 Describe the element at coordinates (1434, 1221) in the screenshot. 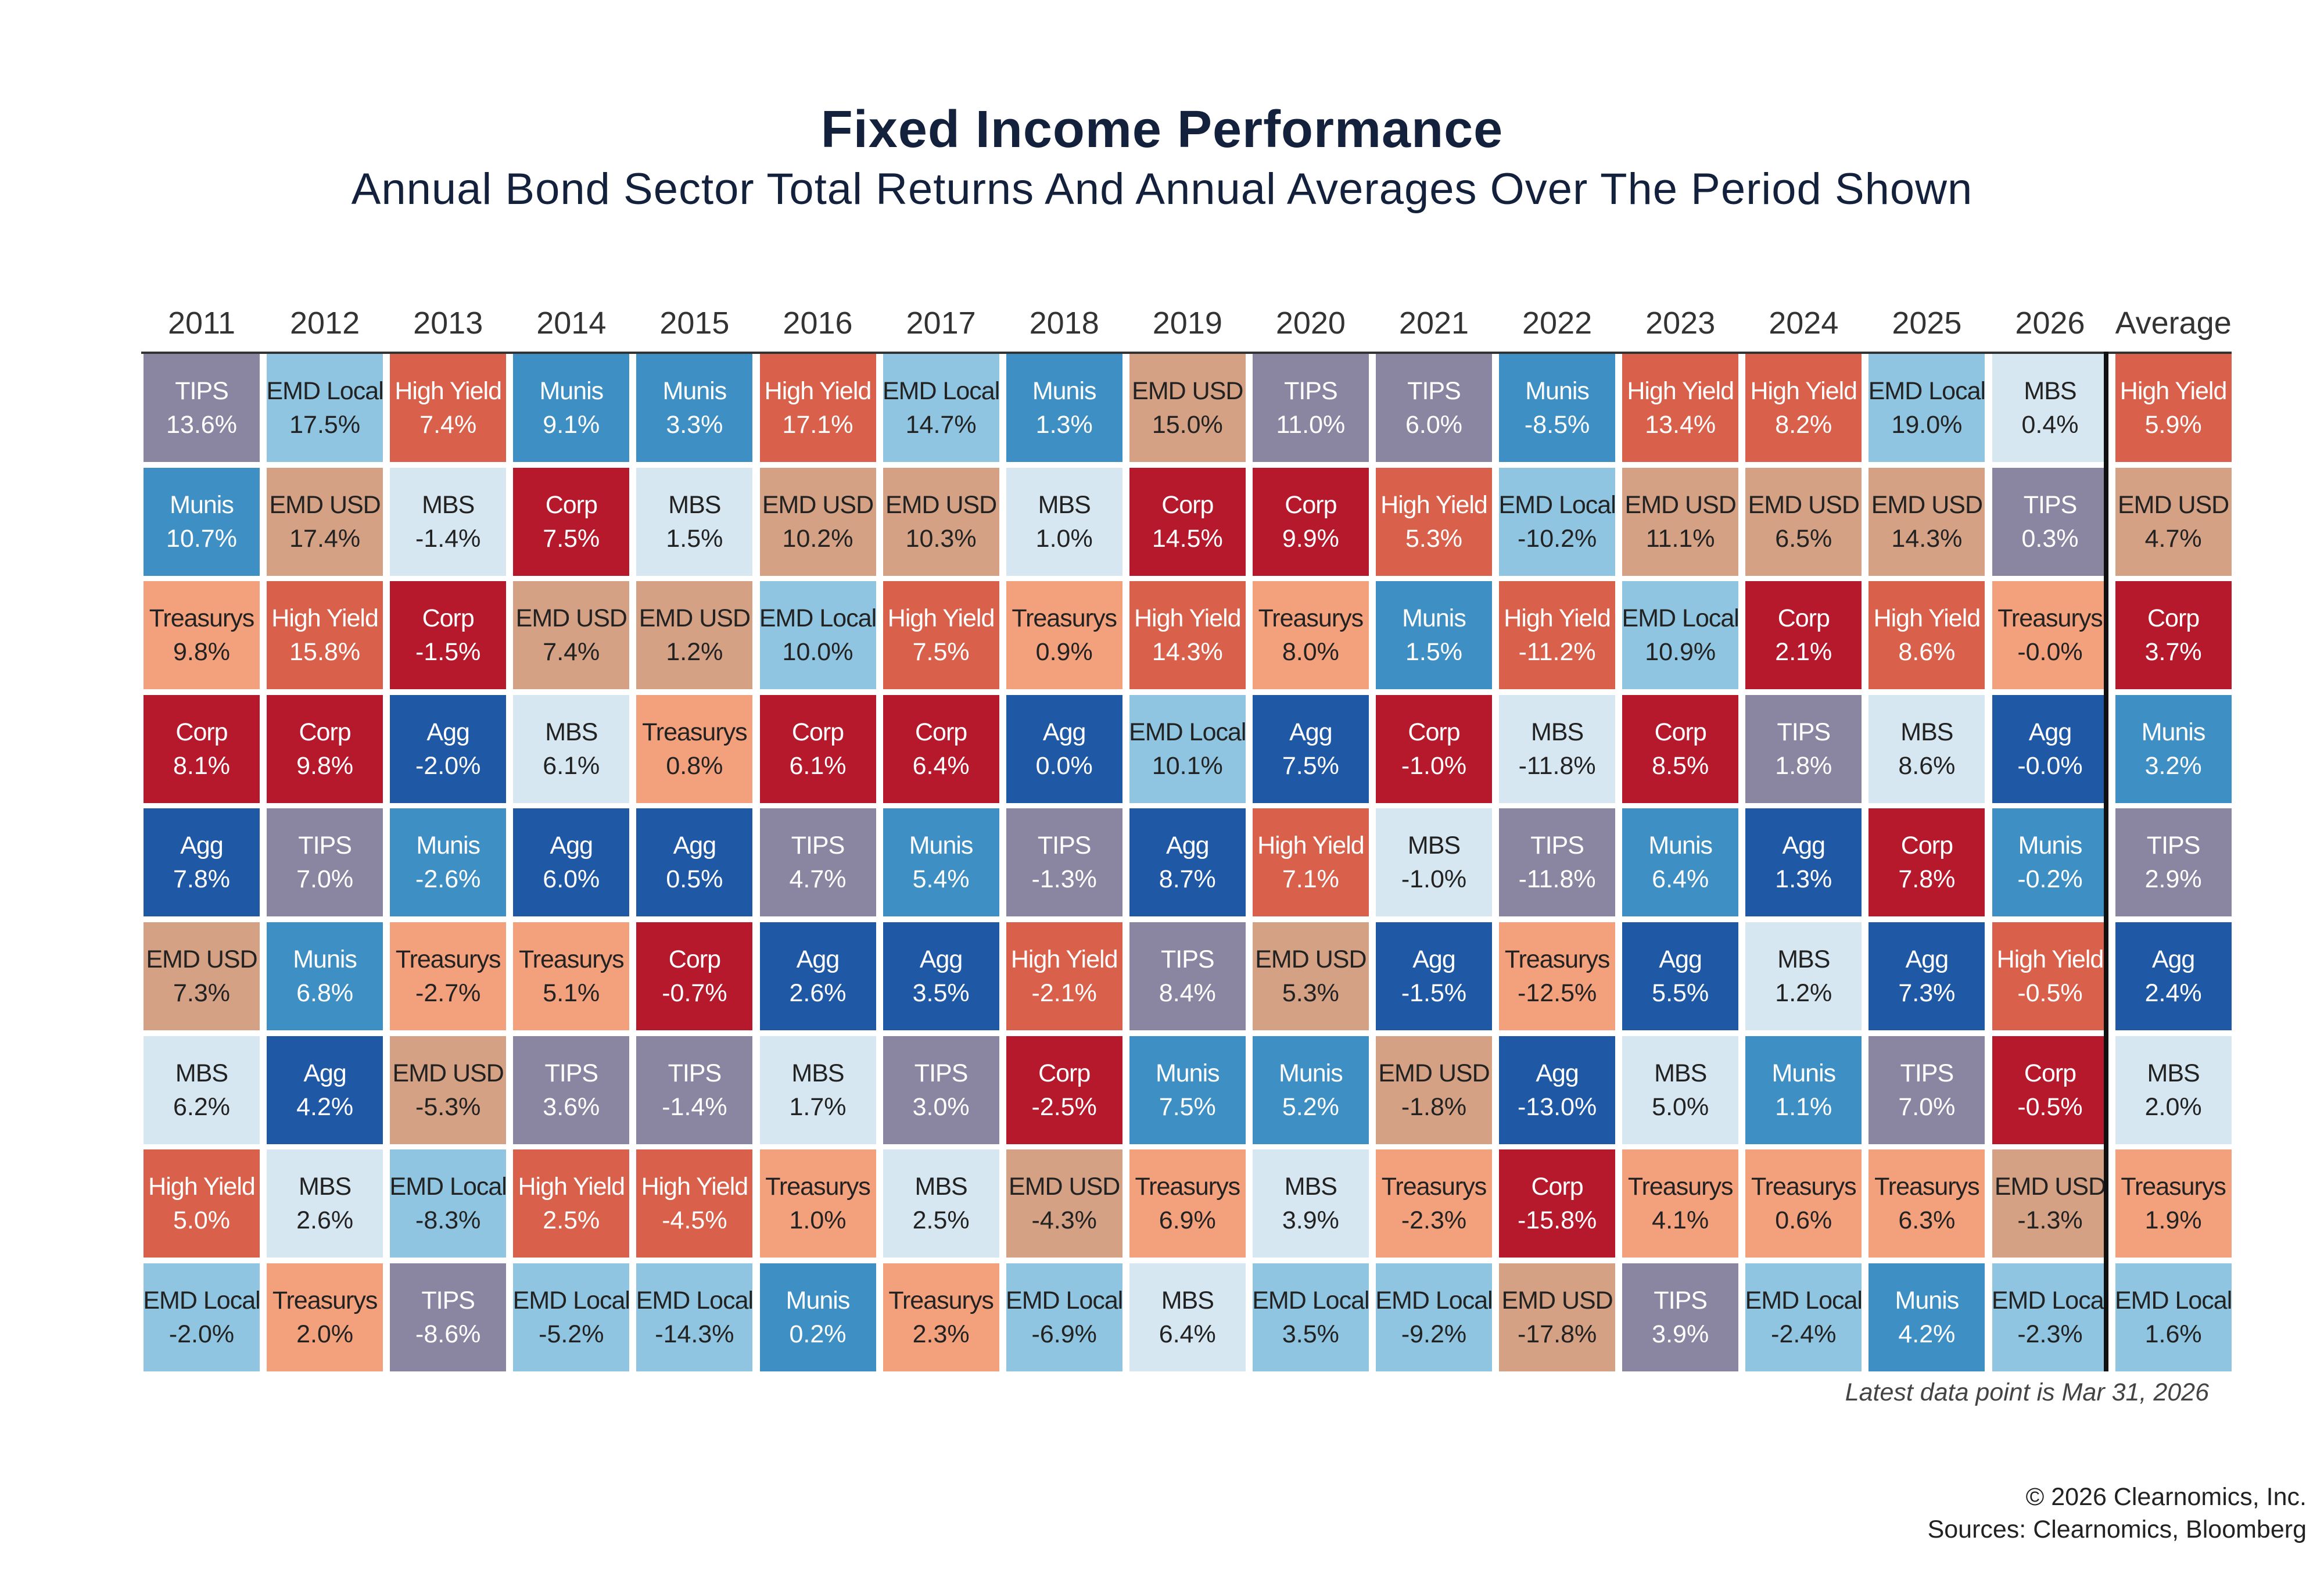

I see `return-value: -2.3%` at that location.